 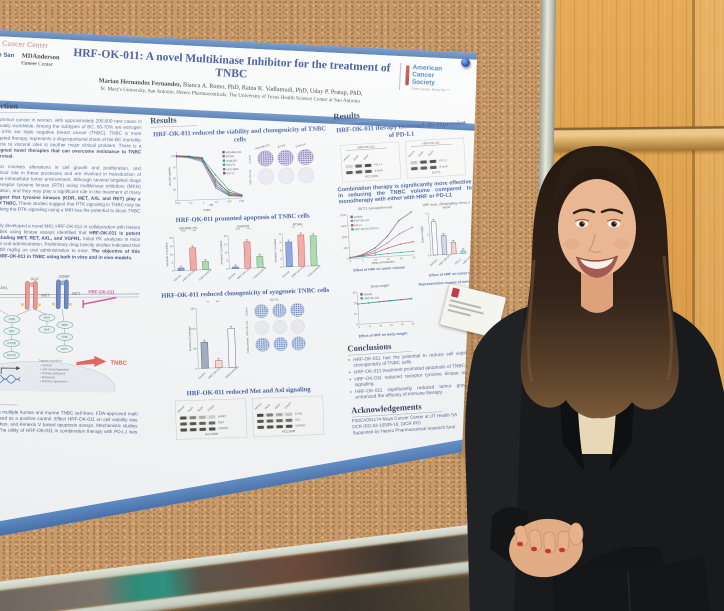 What do you see at coordinates (407, 75) in the screenshot?
I see `acs-torch-icon` at bounding box center [407, 75].